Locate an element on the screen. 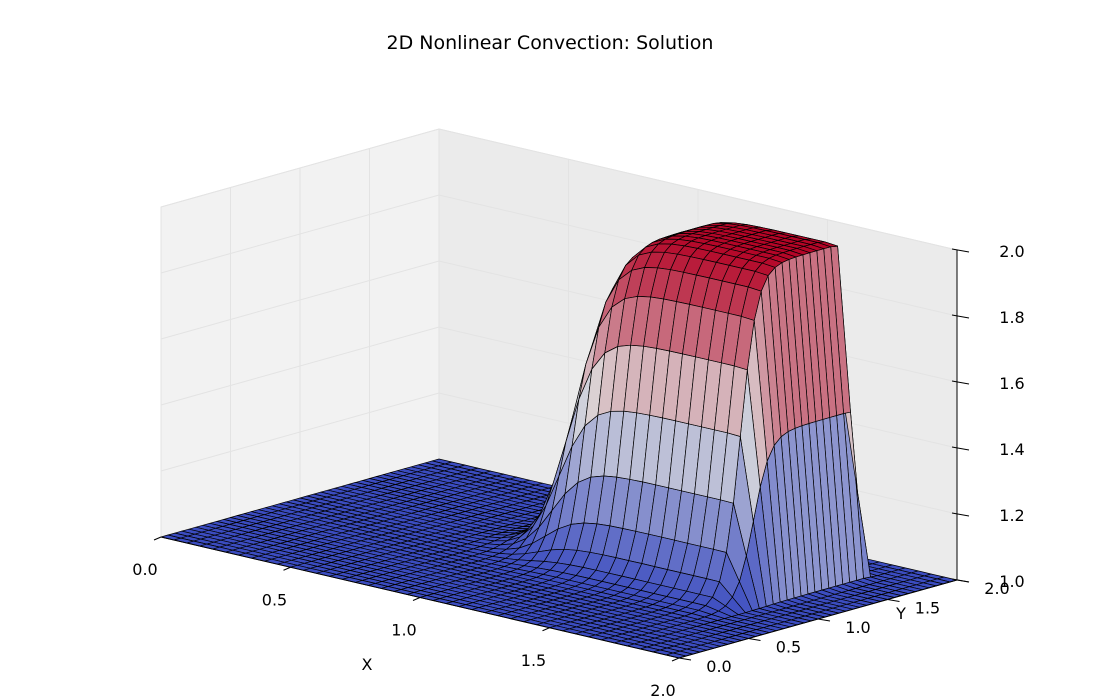 This screenshot has height=699, width=1100. z-tick-label: 2.0 is located at coordinates (1011, 251).